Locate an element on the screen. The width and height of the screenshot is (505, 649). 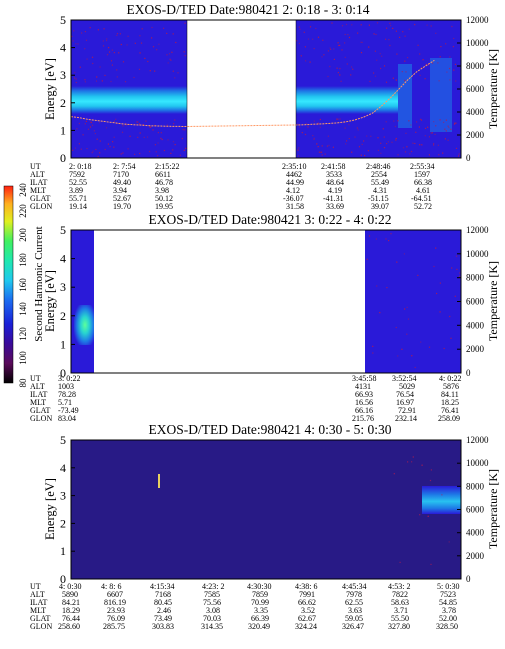
y2-tick-label: 6000 is located at coordinates (475, 89).